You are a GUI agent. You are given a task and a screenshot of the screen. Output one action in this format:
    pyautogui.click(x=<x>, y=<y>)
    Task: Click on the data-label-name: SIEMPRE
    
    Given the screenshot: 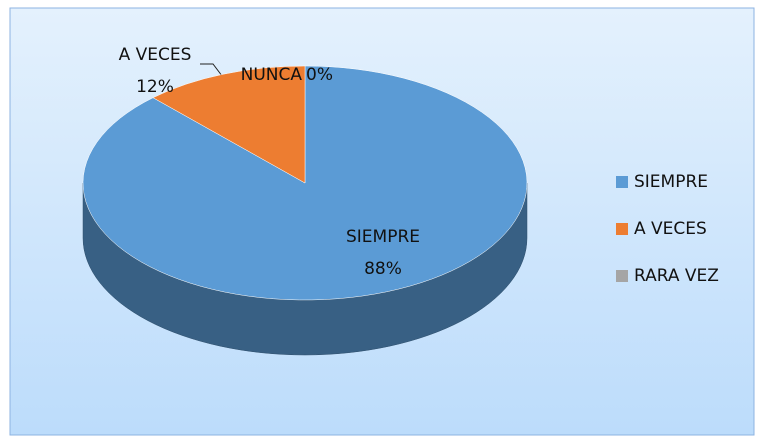 What is the action you would take?
    pyautogui.click(x=383, y=237)
    